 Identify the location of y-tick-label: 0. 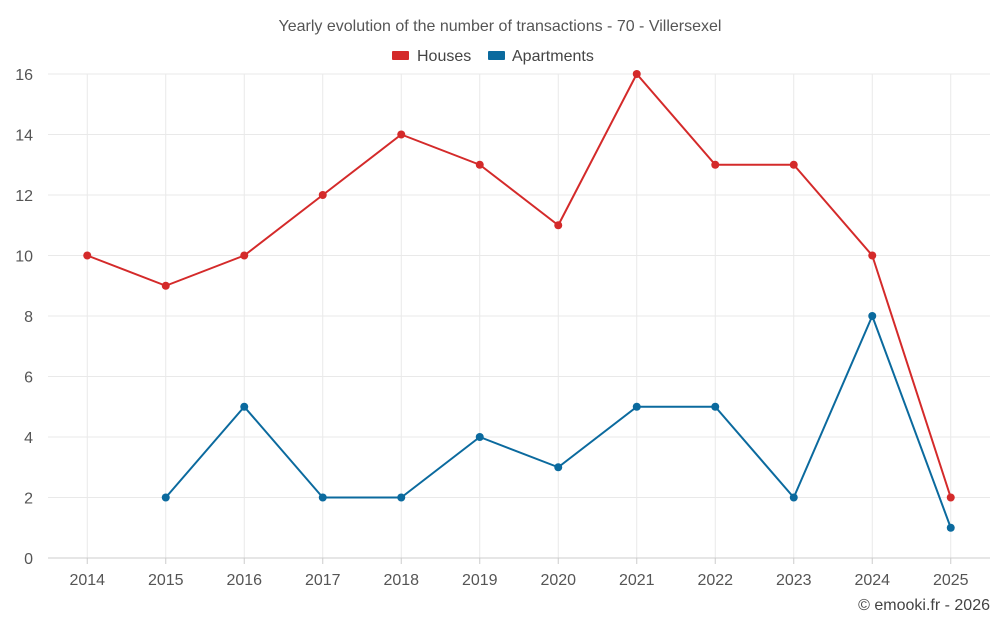
(28, 559).